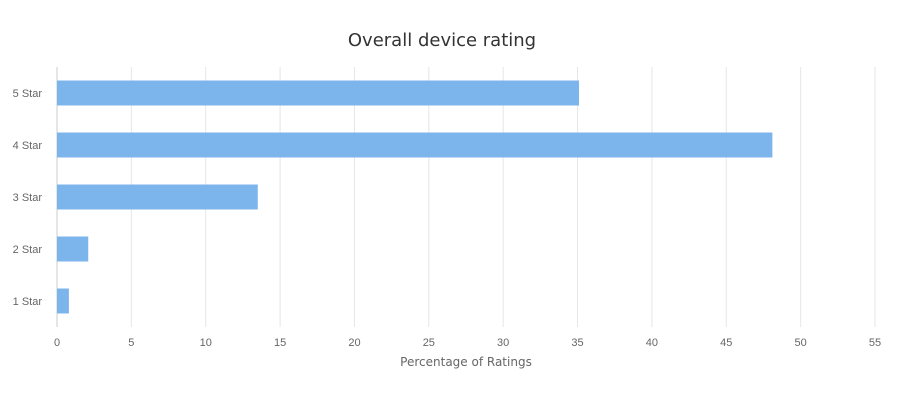 The width and height of the screenshot is (900, 400). Describe the element at coordinates (318, 93) in the screenshot. I see `bar-5-star` at that location.